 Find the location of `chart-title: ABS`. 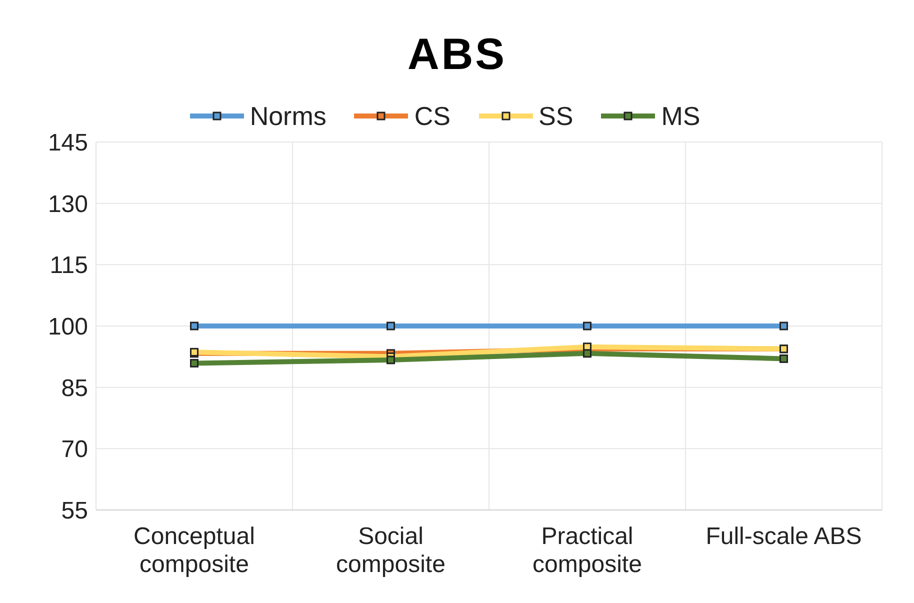

chart-title: ABS is located at coordinates (457, 55).